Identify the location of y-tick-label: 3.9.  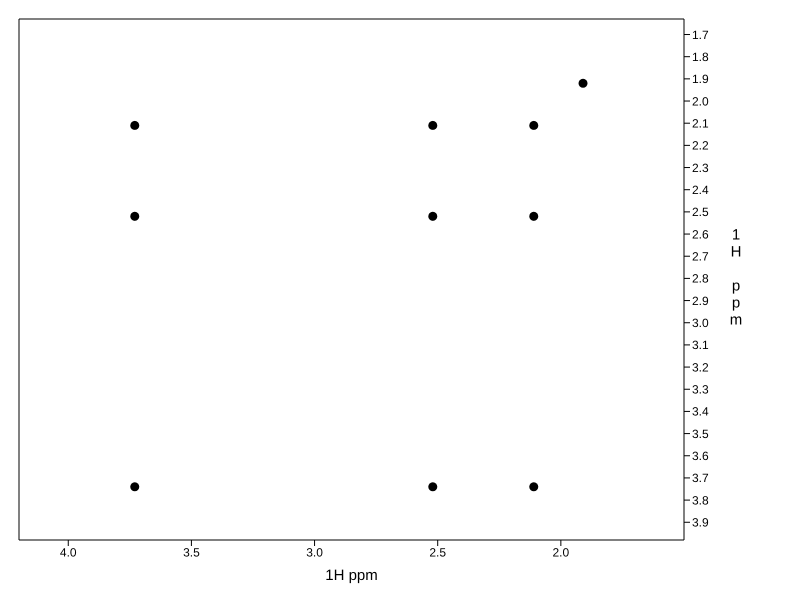
(701, 523).